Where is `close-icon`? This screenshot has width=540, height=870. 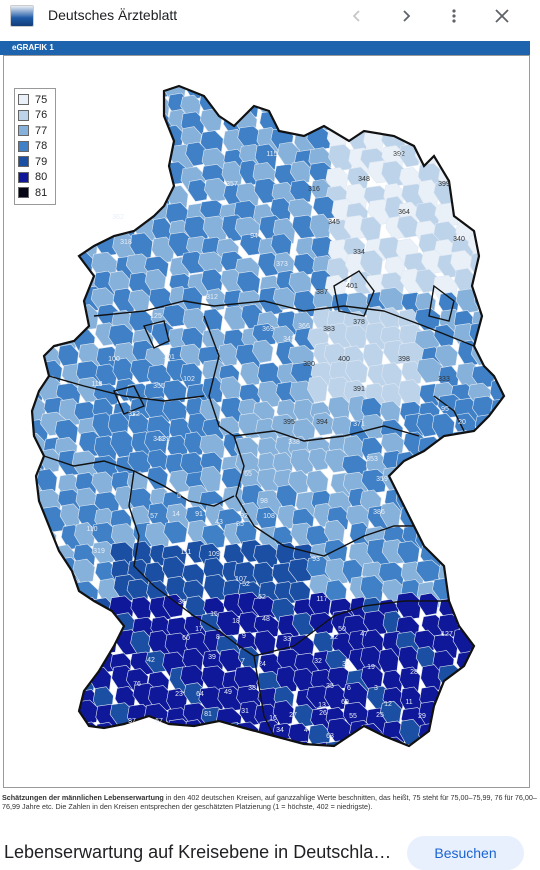
close-icon is located at coordinates (502, 16).